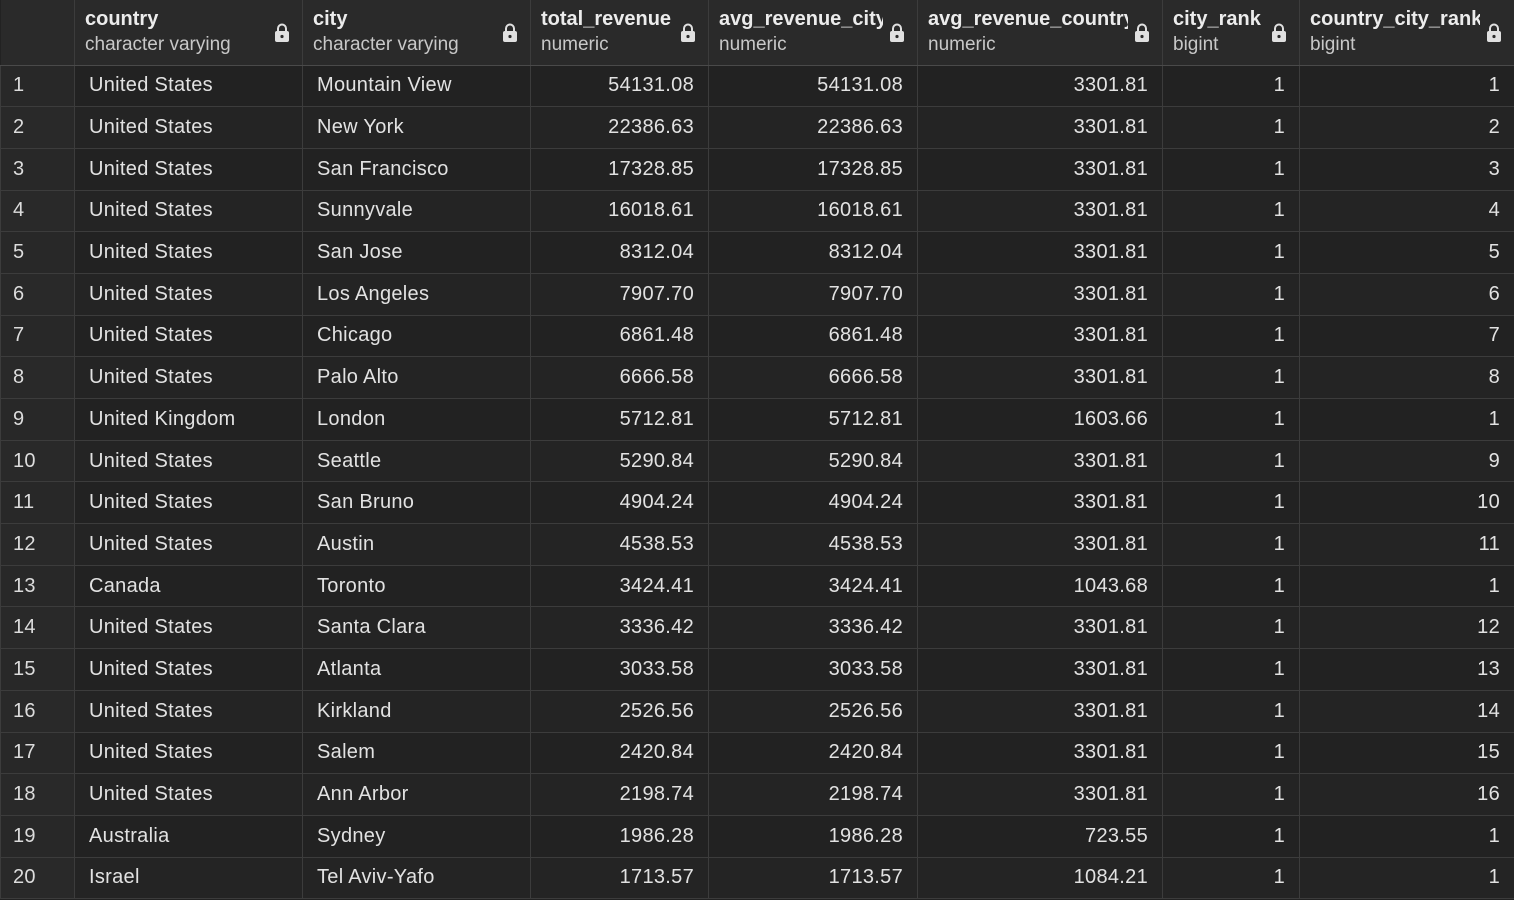 The height and width of the screenshot is (900, 1514). I want to click on cell-avg-revenue-country: 1043.68, so click(1040, 586).